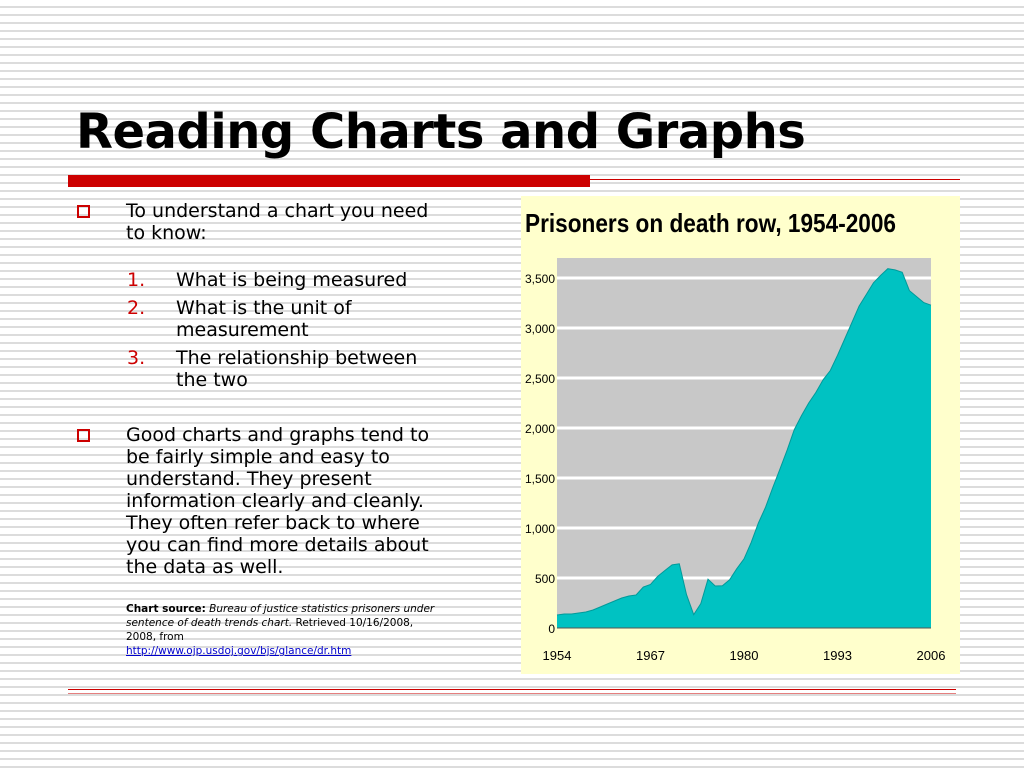 Image resolution: width=1024 pixels, height=768 pixels. What do you see at coordinates (205, 567) in the screenshot?
I see `bullet2-line: the data as well.` at bounding box center [205, 567].